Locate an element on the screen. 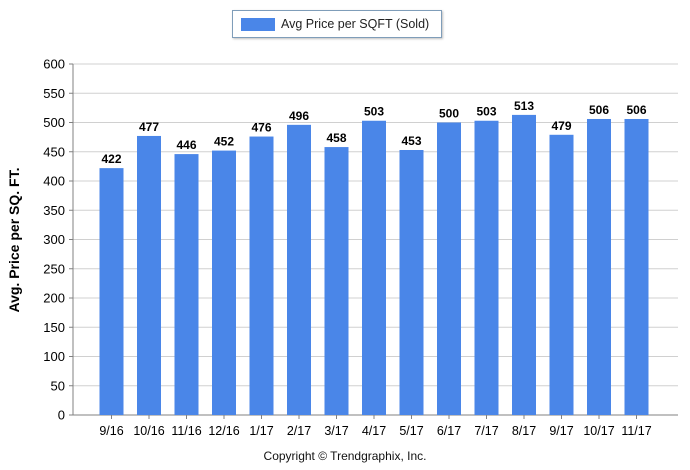 This screenshot has width=690, height=470. y-tick-label: 300 is located at coordinates (54, 239).